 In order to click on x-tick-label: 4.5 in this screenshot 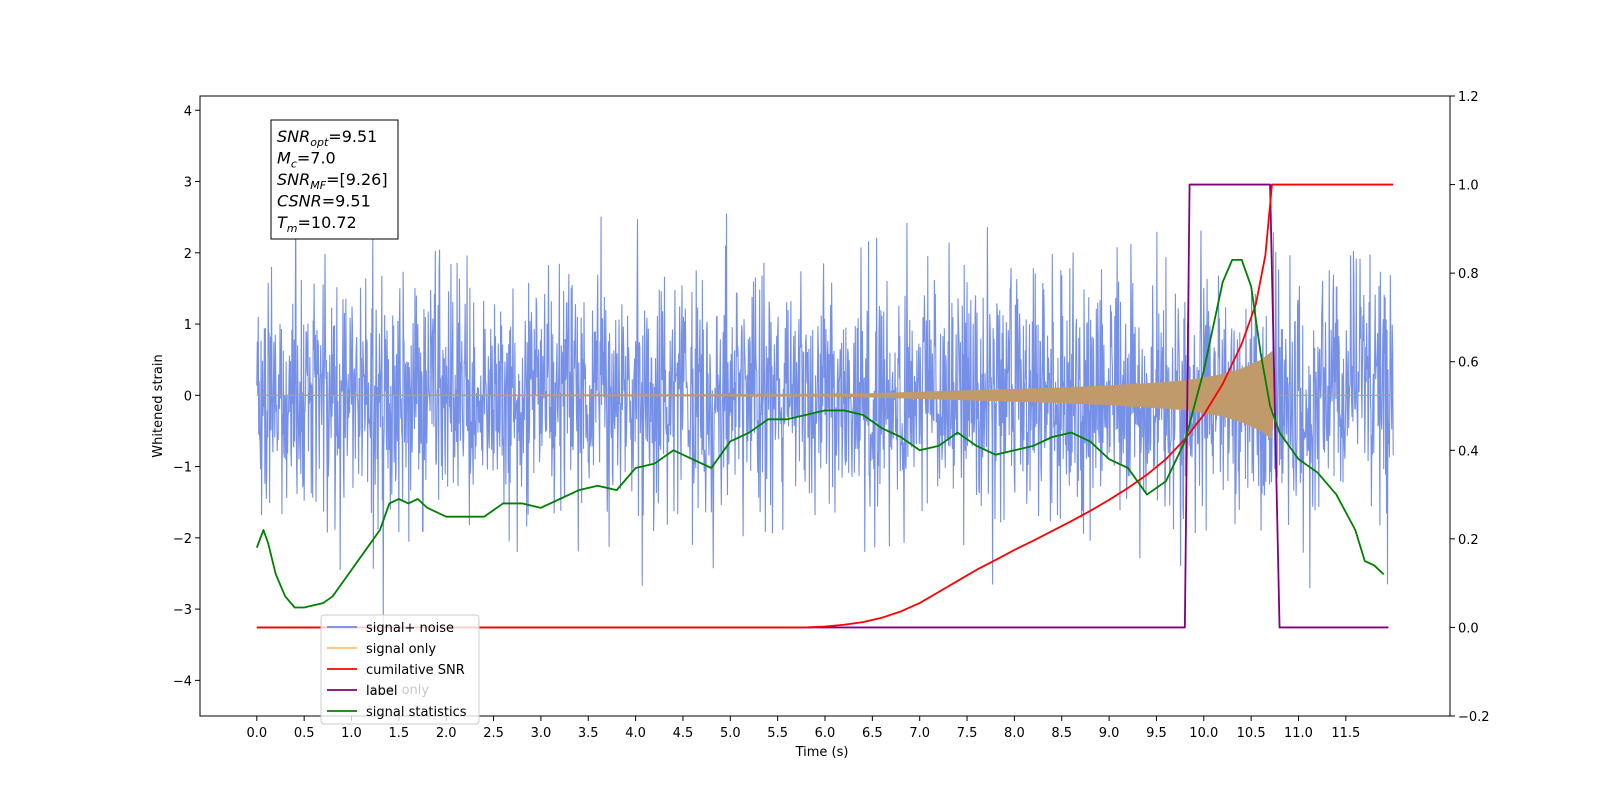, I will do `click(683, 733)`.